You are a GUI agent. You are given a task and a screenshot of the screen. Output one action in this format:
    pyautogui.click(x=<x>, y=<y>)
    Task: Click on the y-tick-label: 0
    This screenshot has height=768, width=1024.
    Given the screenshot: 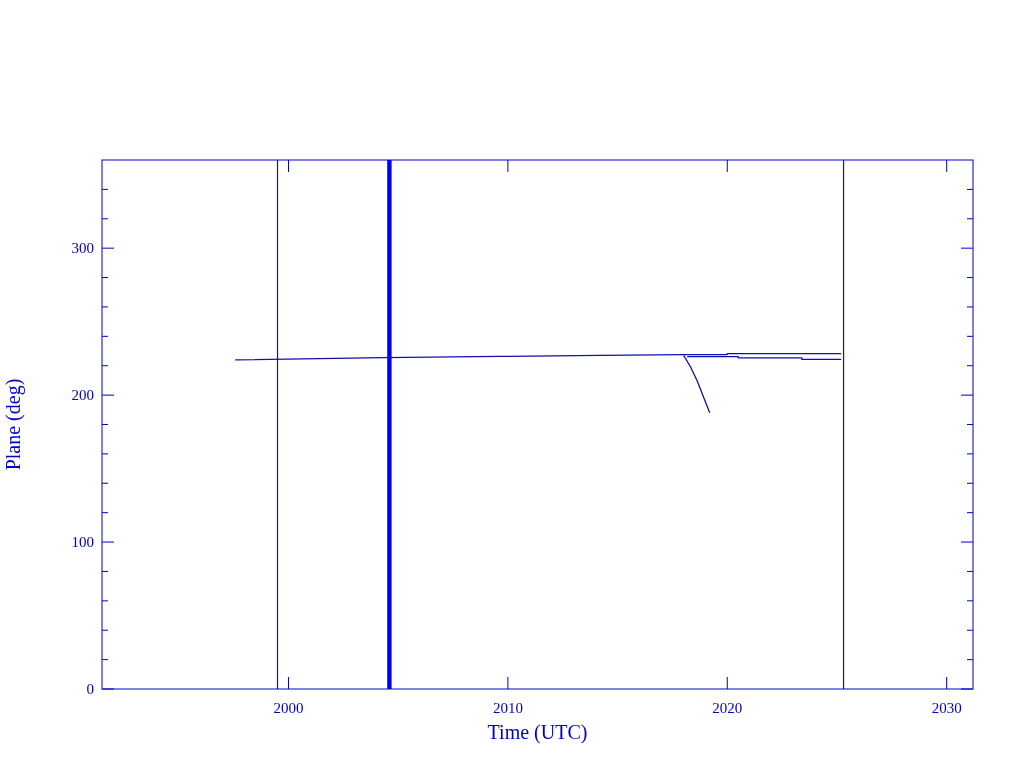 What is the action you would take?
    pyautogui.click(x=90, y=689)
    